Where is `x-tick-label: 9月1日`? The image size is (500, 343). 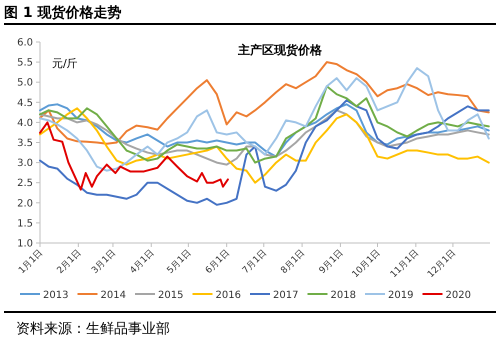
x-tick-label: 9月1日 is located at coordinates (332, 262).